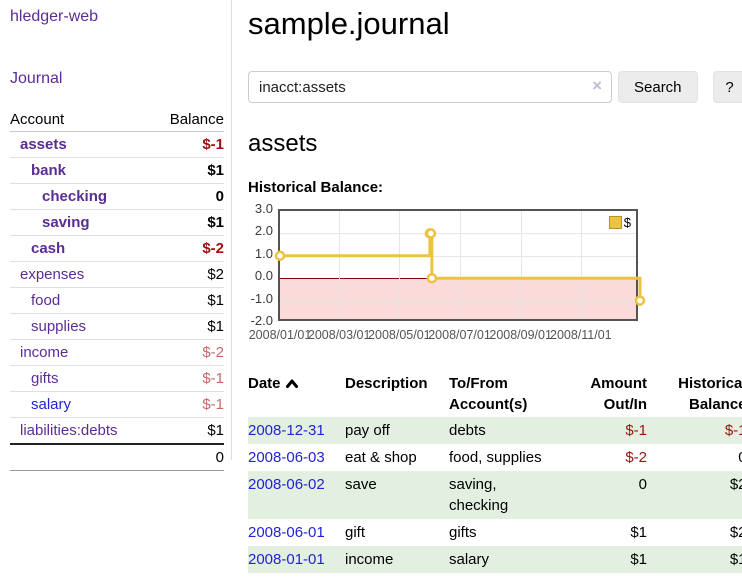 The height and width of the screenshot is (582, 742). What do you see at coordinates (727, 87) in the screenshot?
I see `help-button: ?` at bounding box center [727, 87].